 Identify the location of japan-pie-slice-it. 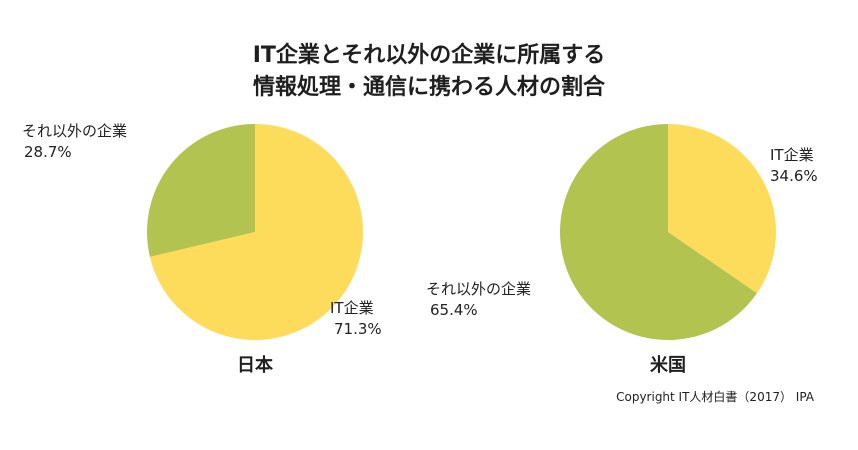
(256, 232).